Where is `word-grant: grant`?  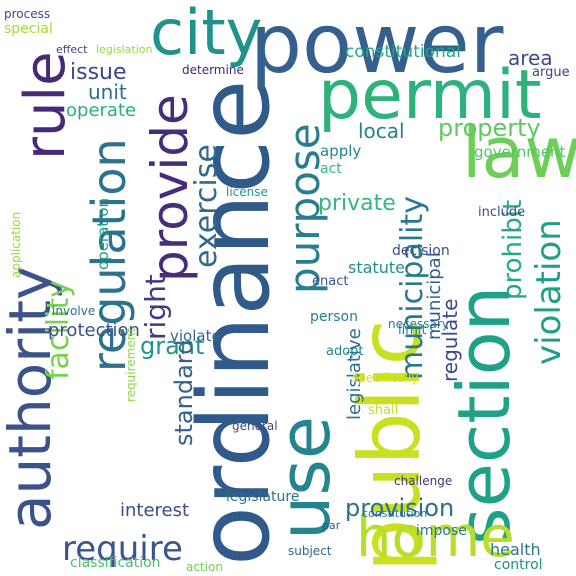 word-grant: grant is located at coordinates (172, 346).